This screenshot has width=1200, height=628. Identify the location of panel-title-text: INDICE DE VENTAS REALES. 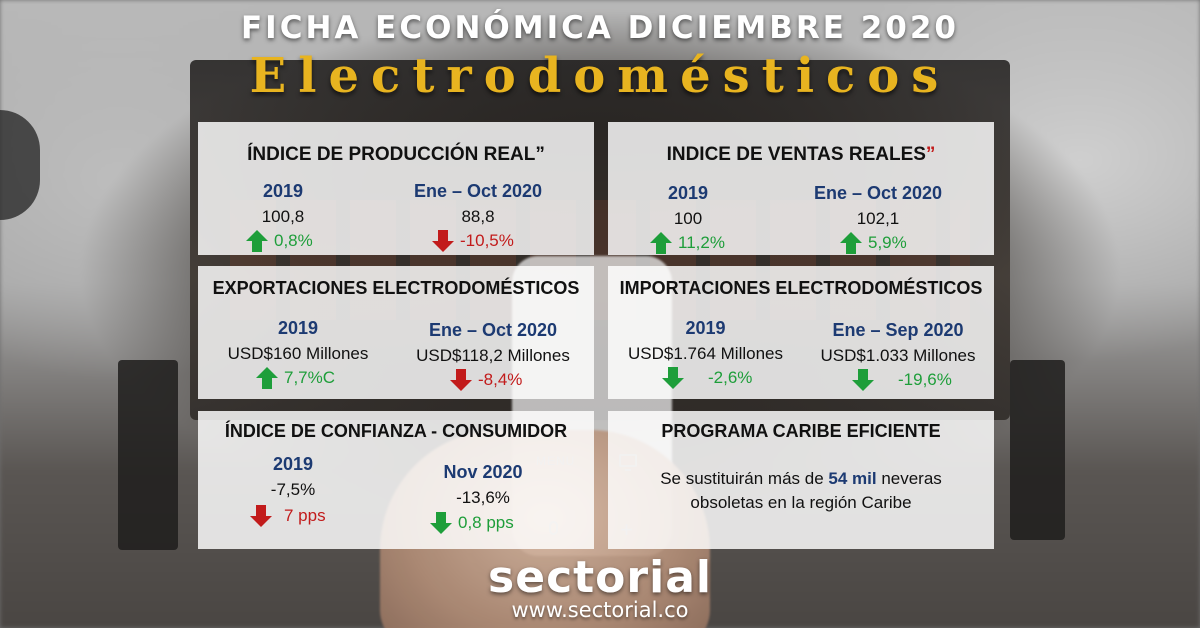
(796, 154).